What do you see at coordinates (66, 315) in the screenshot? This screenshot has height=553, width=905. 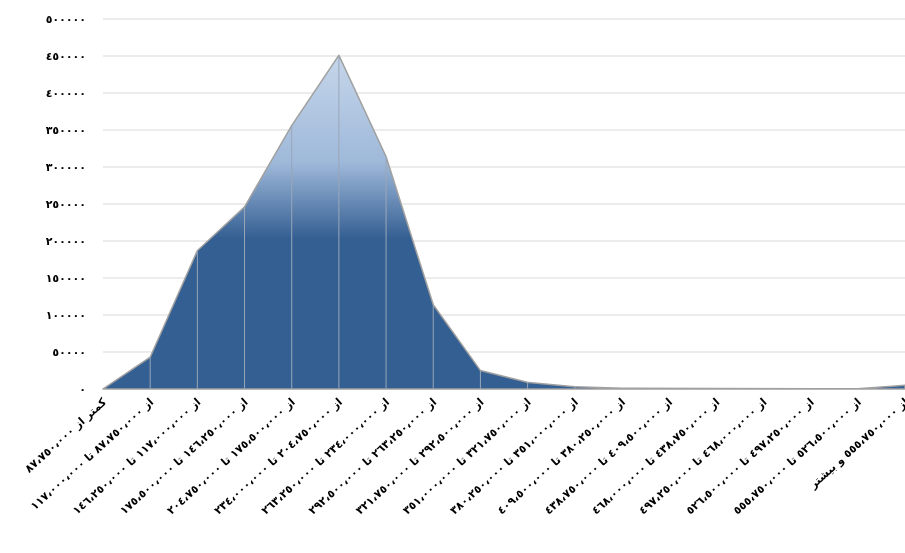 I see `y-tick-label: ١٠٠٠٠٠` at bounding box center [66, 315].